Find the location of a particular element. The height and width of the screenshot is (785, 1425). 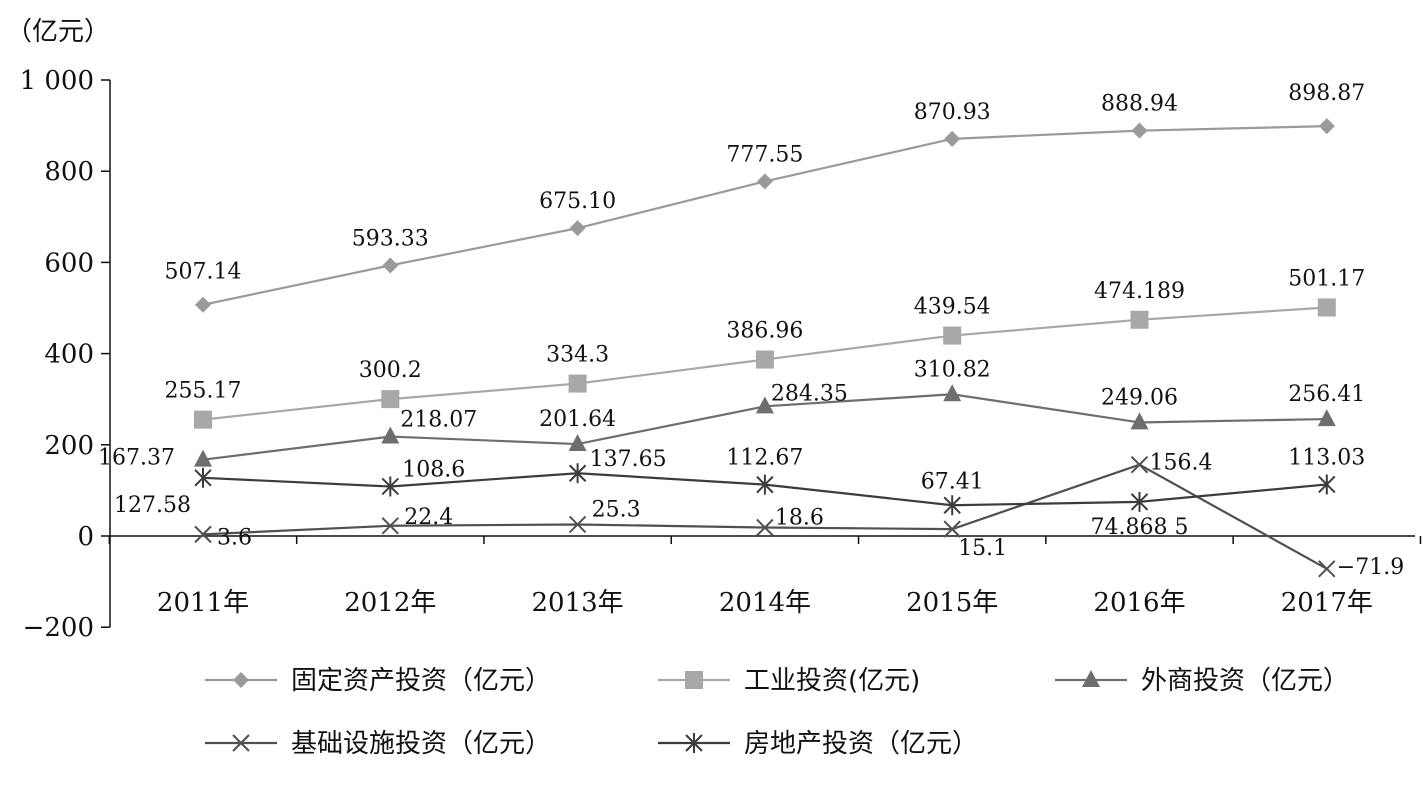

legend-item: 外商投资（亿元） is located at coordinates (1202, 681).